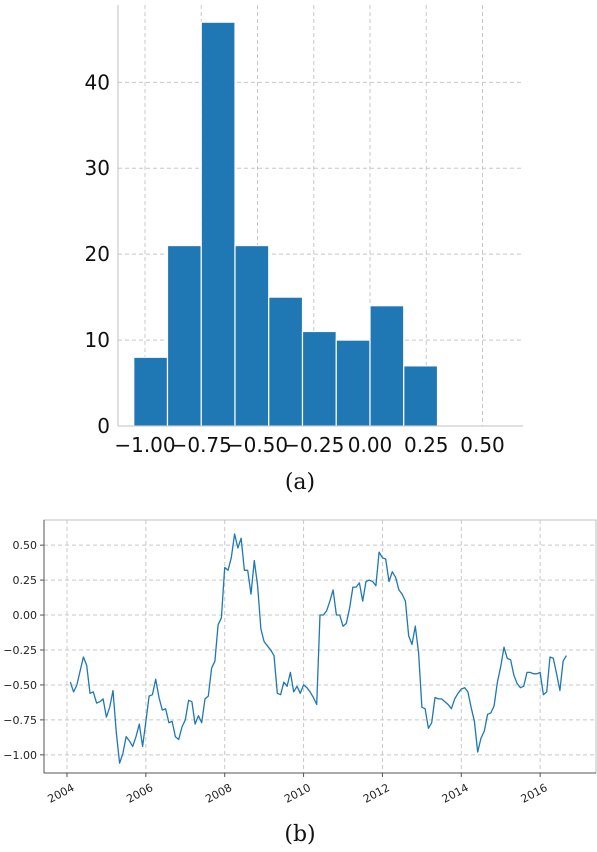  I want to click on timeseries-y-tick-label: −1.00, so click(20, 755).